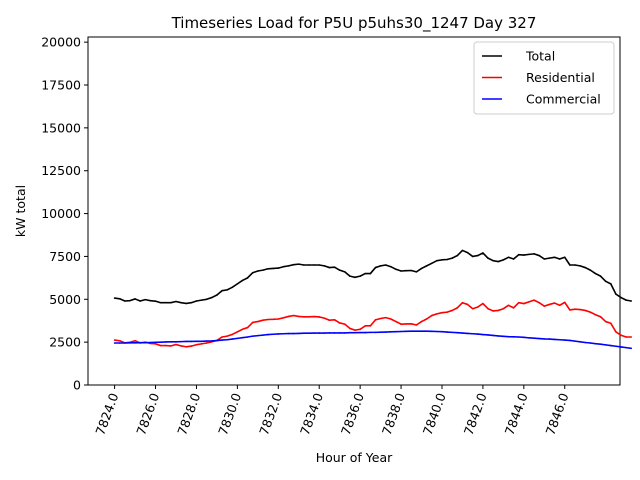  What do you see at coordinates (544, 78) in the screenshot?
I see `legend-frame` at bounding box center [544, 78].